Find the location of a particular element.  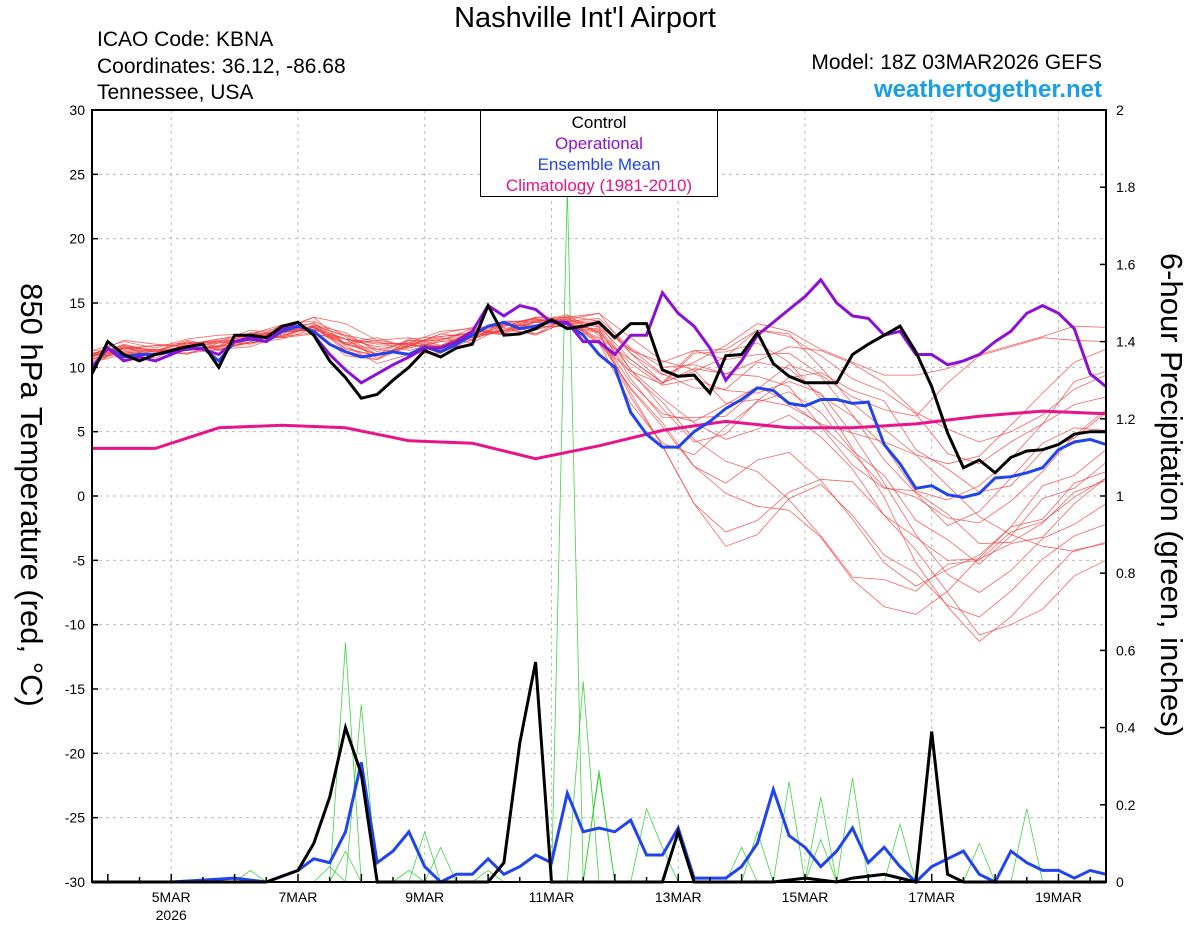

y2-tick-label: 1.8 is located at coordinates (1126, 187).